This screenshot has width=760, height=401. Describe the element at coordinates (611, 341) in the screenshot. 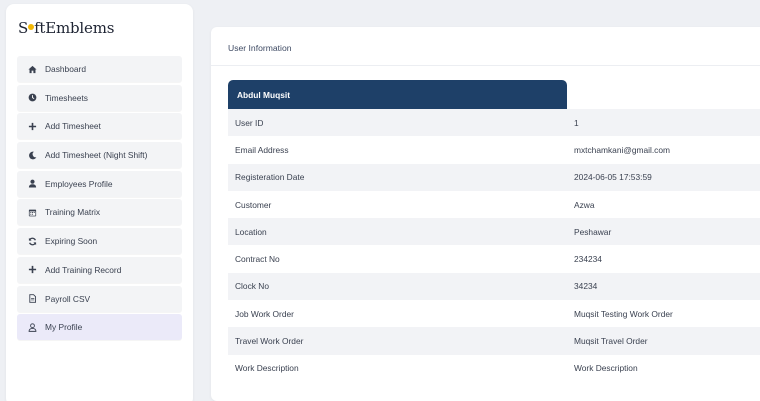

I see `row-value: Muqsit Travel Order` at that location.